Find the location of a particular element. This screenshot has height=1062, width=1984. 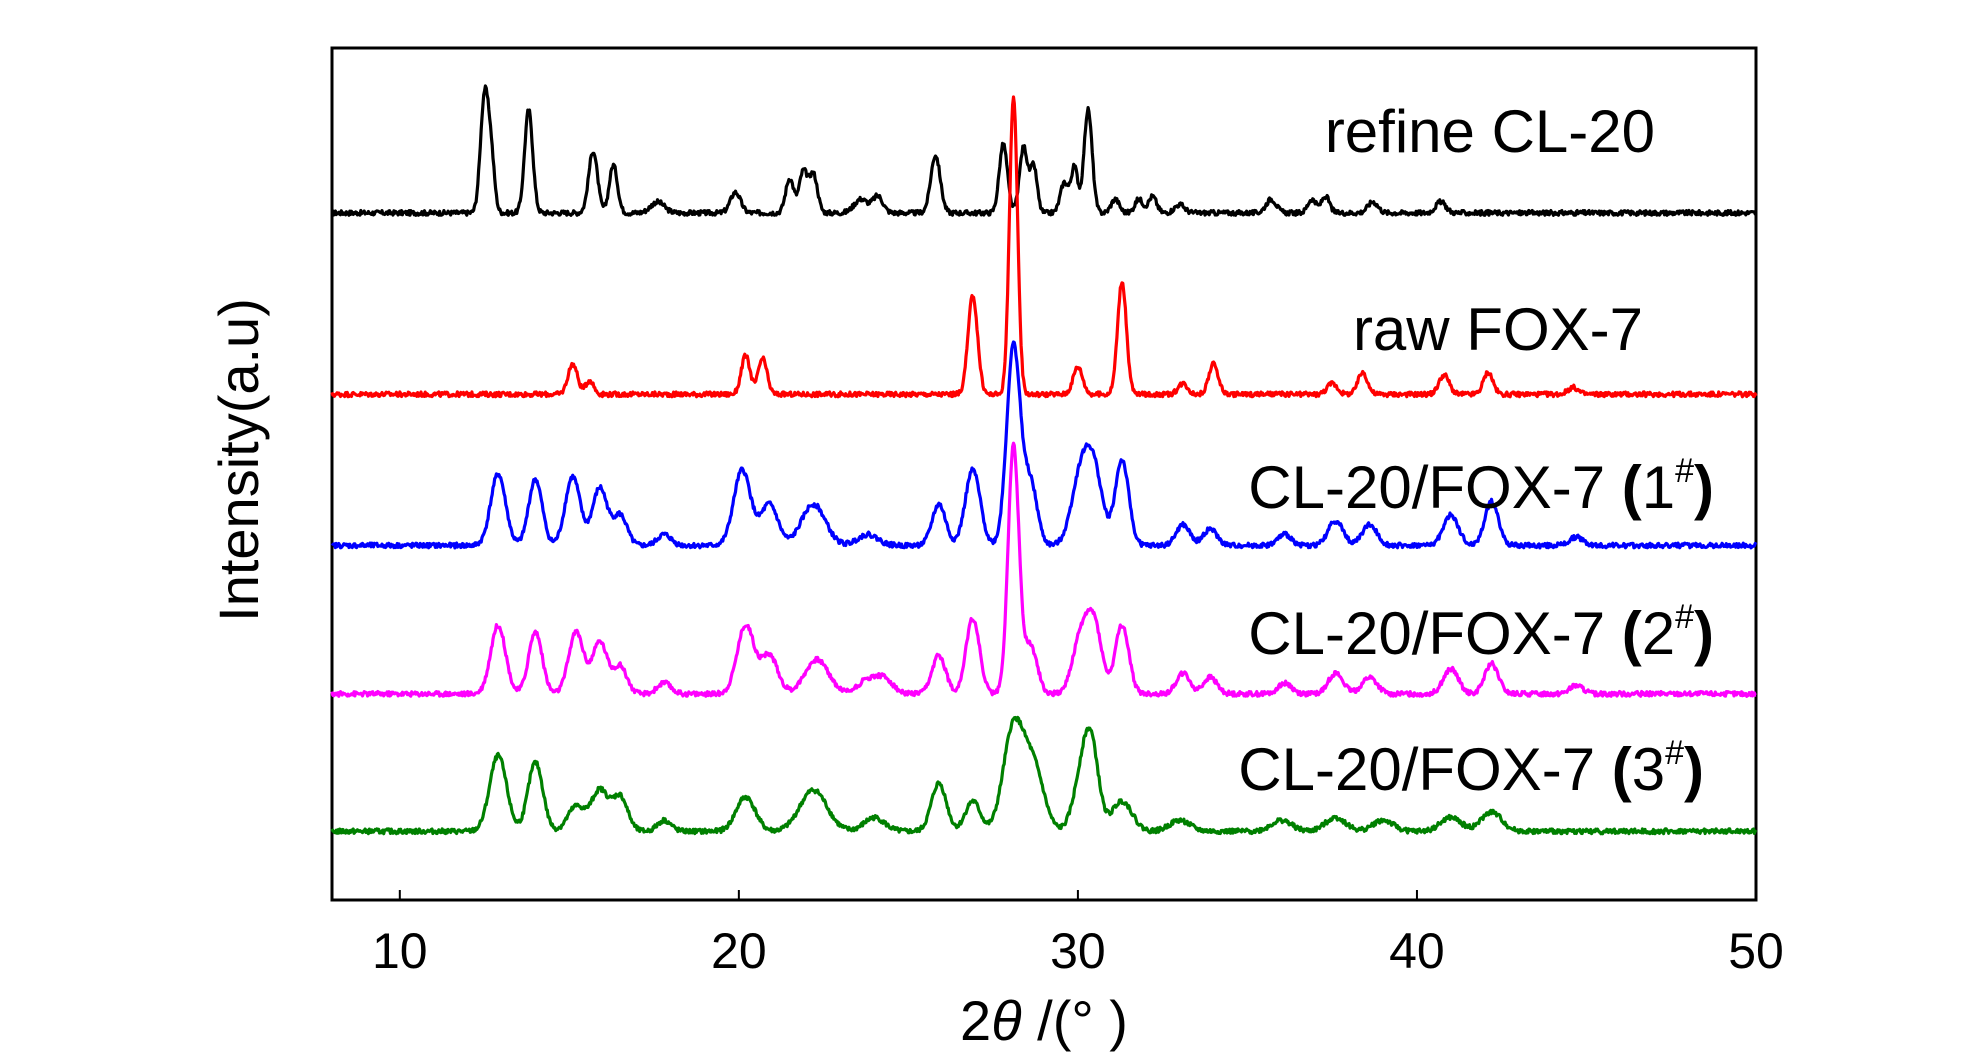

x-axis-label: 2θ /(° ) is located at coordinates (1044, 1020).